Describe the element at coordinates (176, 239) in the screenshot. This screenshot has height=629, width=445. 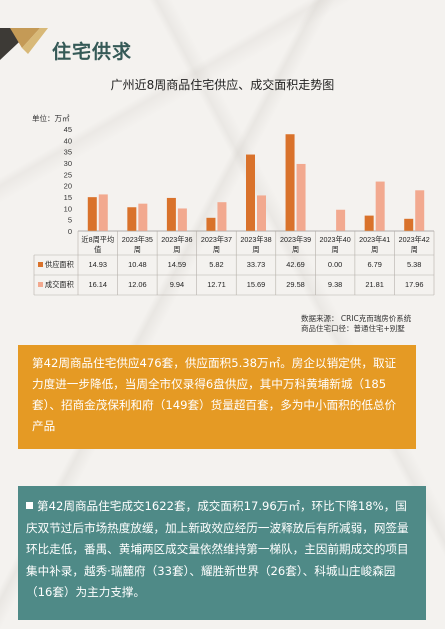
I see `x-tick-label: 2023年36` at that location.